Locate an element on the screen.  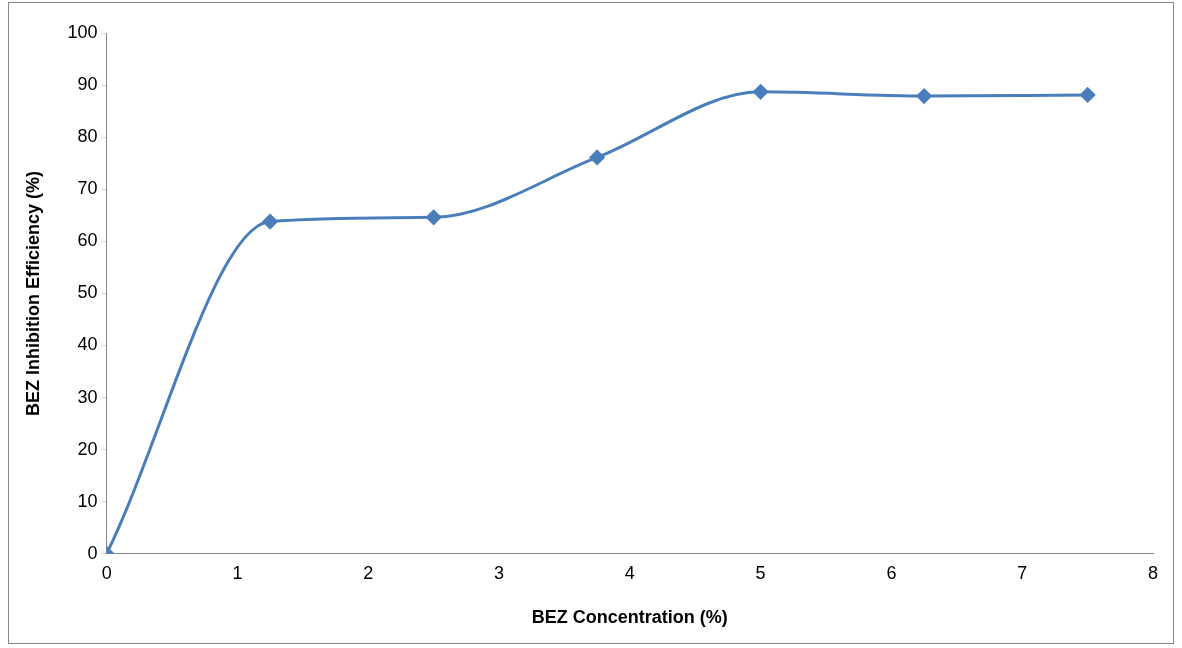
y-tick-label: 50 is located at coordinates (87, 292).